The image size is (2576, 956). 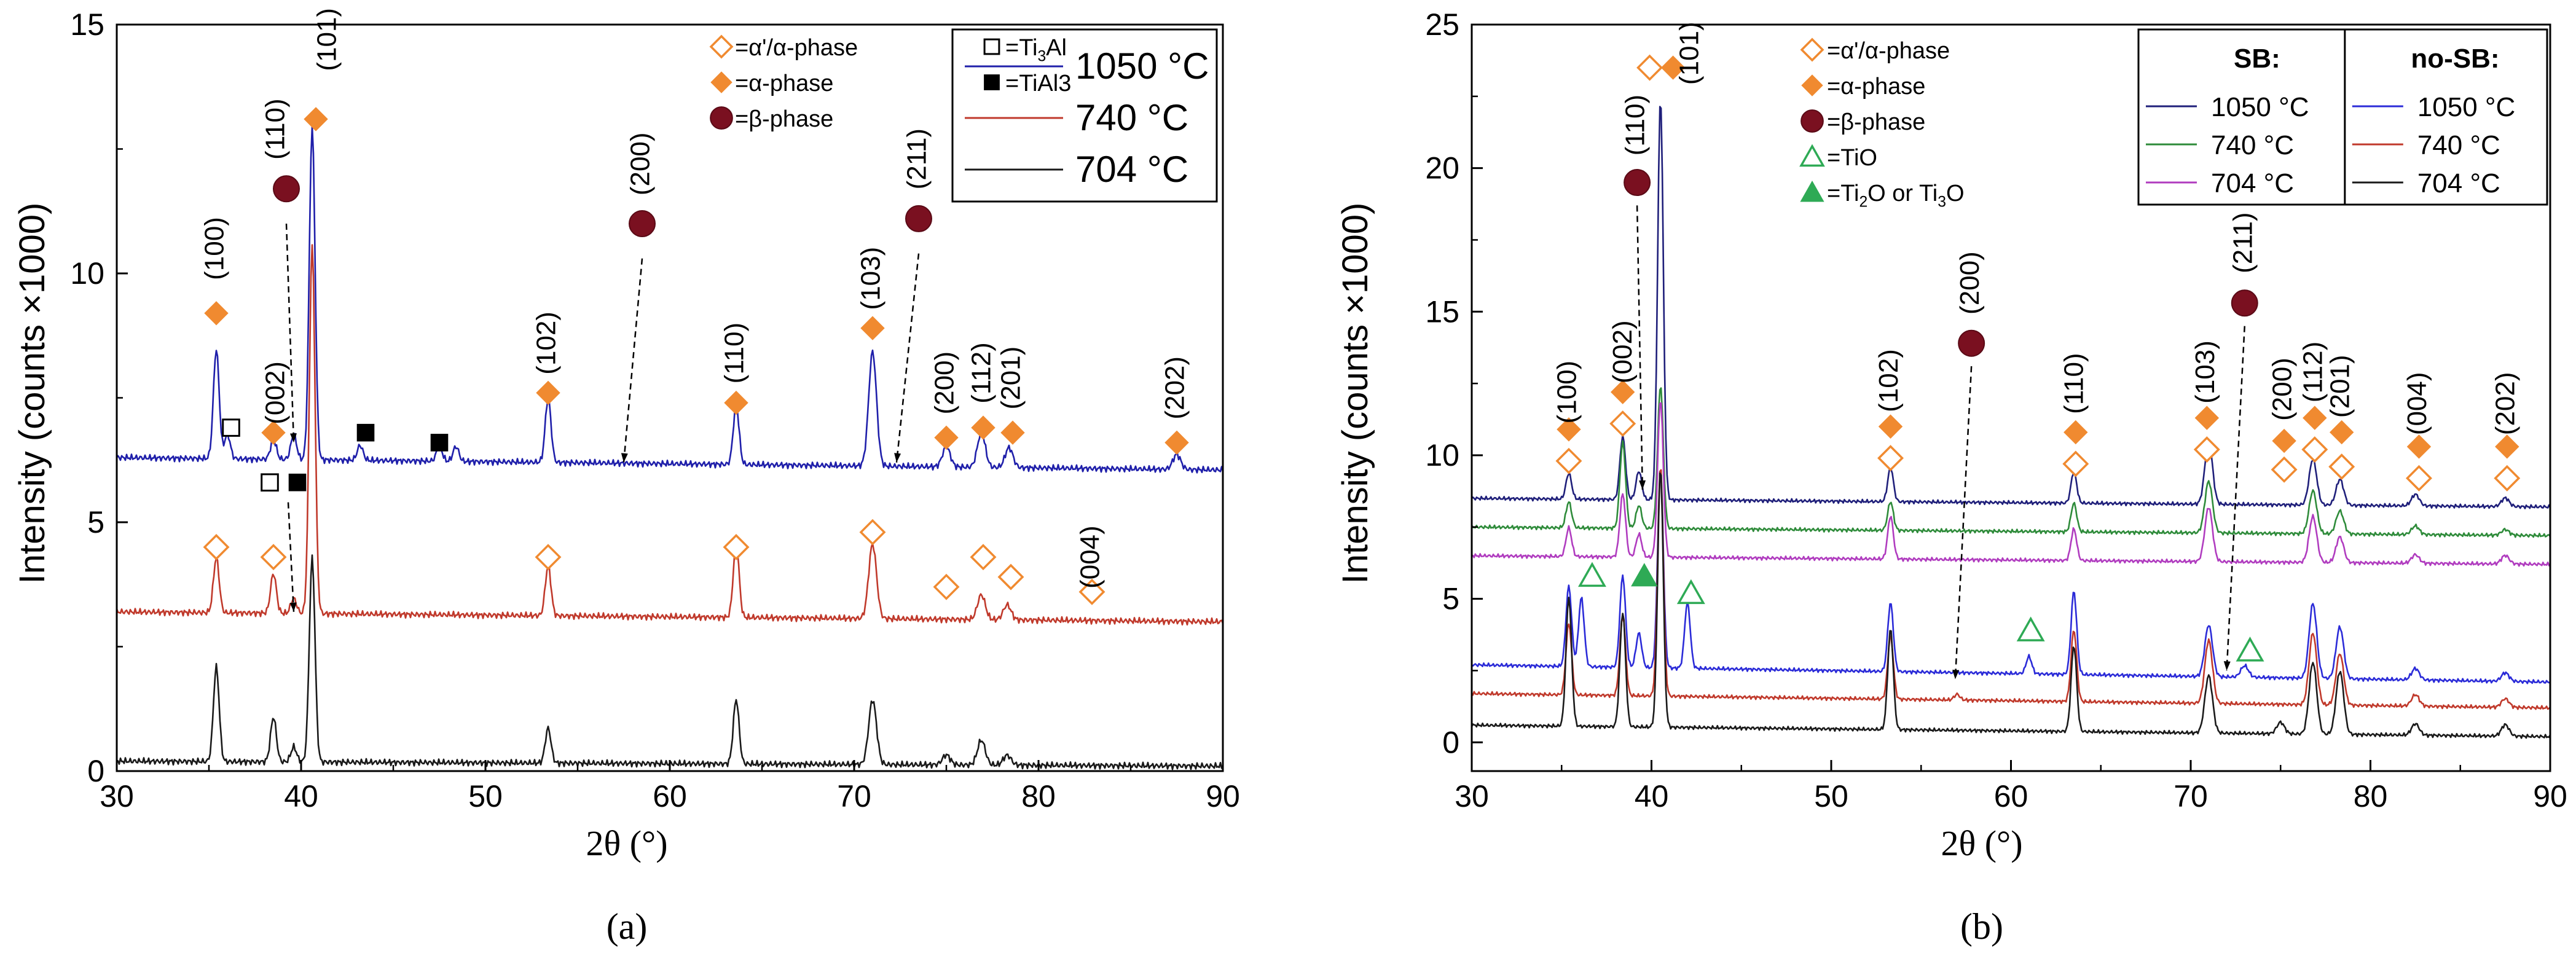 I want to click on x-tick-label: 80, so click(x=2371, y=796).